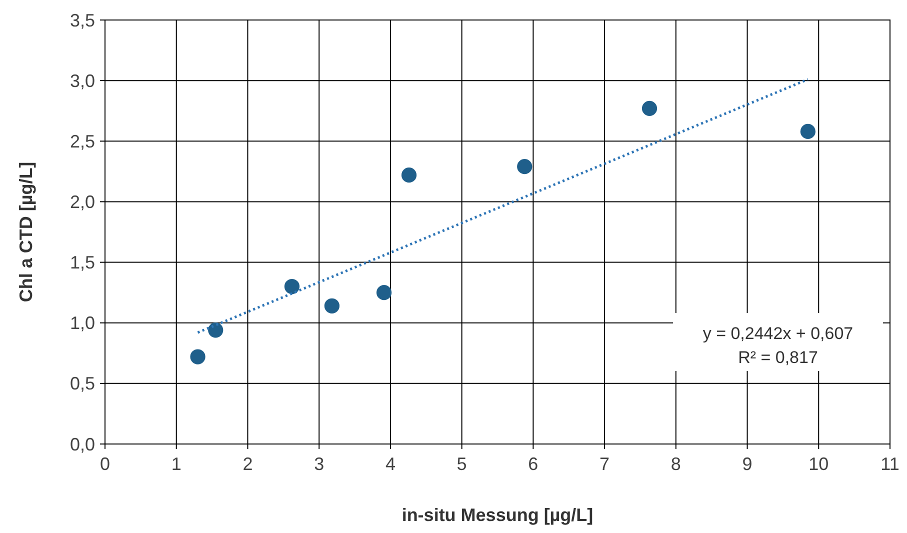  Describe the element at coordinates (461, 464) in the screenshot. I see `x-tick-label: 5` at that location.